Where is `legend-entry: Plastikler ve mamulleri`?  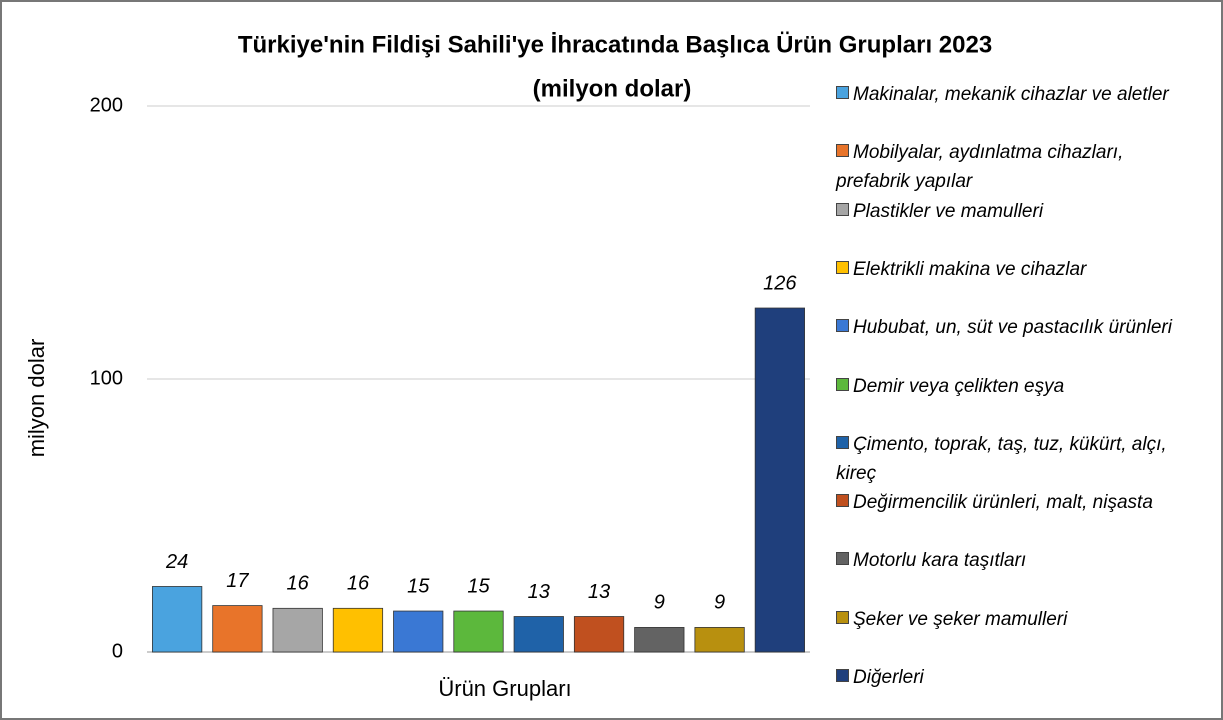 legend-entry: Plastikler ve mamulleri is located at coordinates (1016, 211).